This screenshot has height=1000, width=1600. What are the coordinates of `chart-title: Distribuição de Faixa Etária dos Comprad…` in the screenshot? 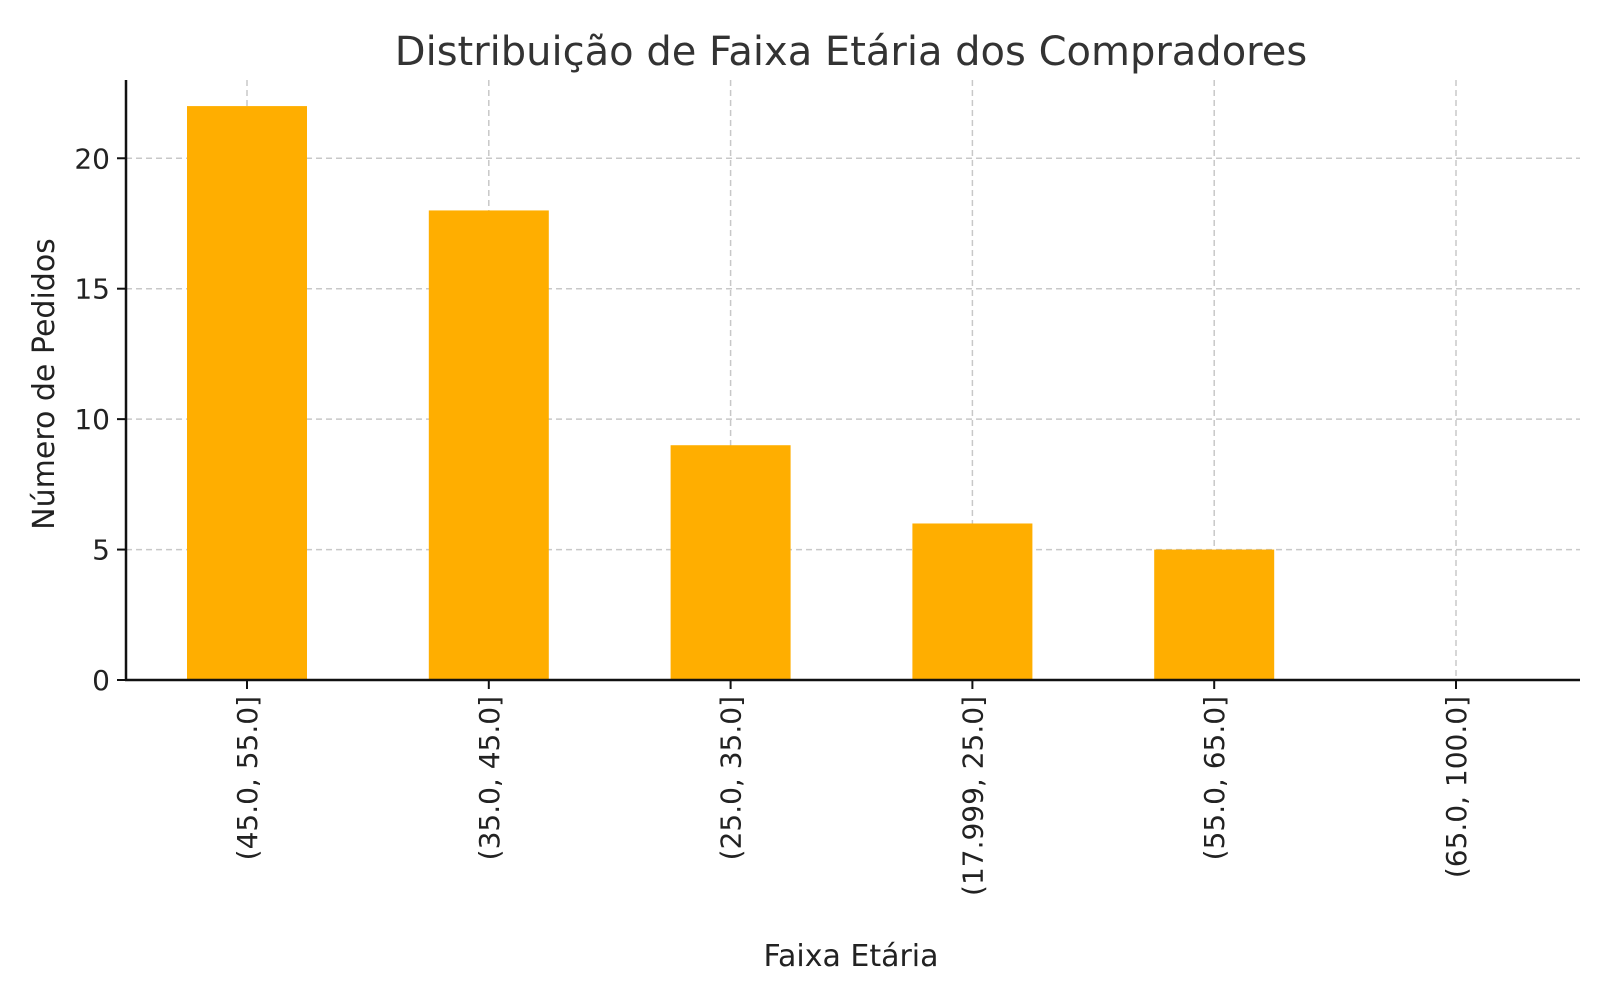 It's located at (851, 52).